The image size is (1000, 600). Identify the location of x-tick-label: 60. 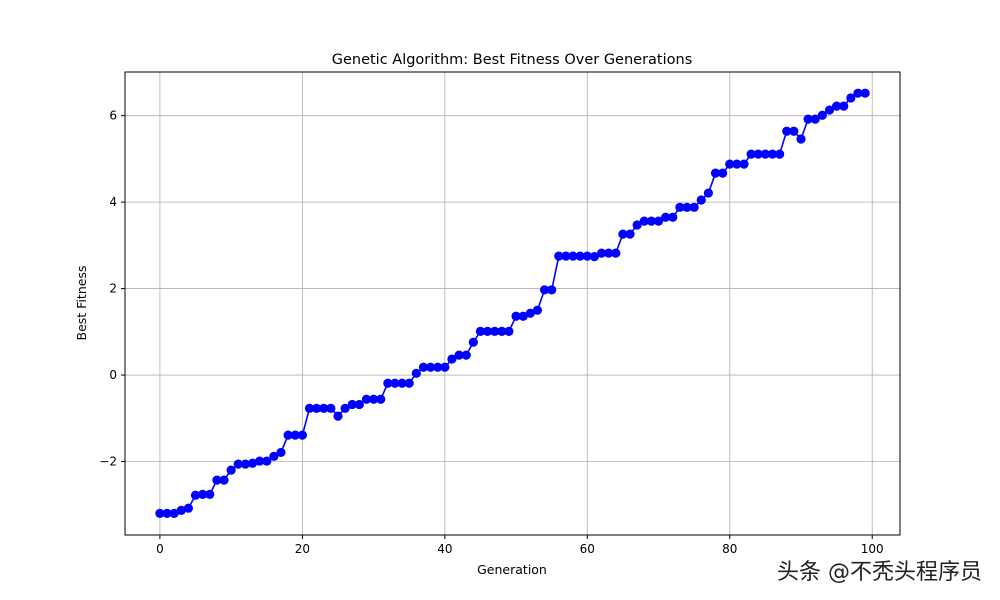
(587, 549).